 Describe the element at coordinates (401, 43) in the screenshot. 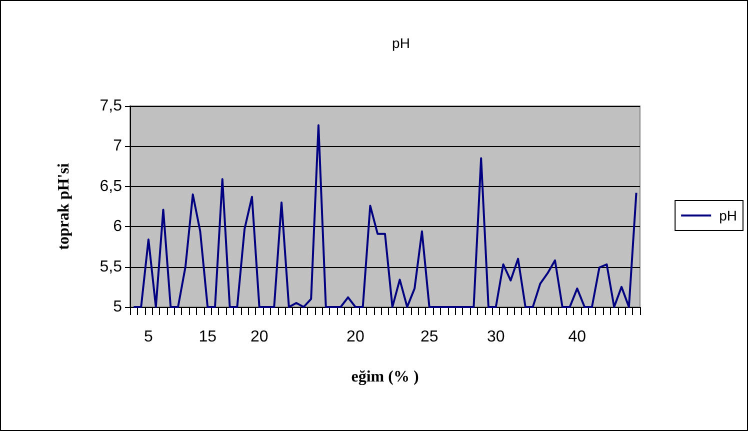

I see `chart-title: pH` at that location.